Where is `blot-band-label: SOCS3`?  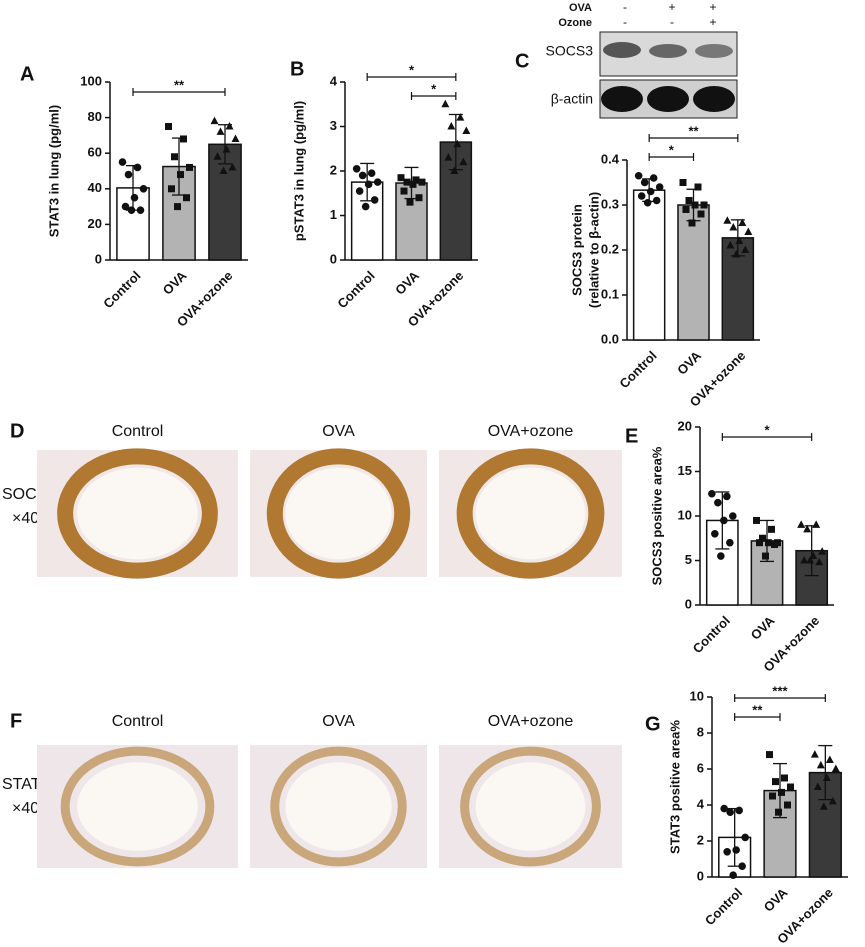 blot-band-label: SOCS3 is located at coordinates (570, 51).